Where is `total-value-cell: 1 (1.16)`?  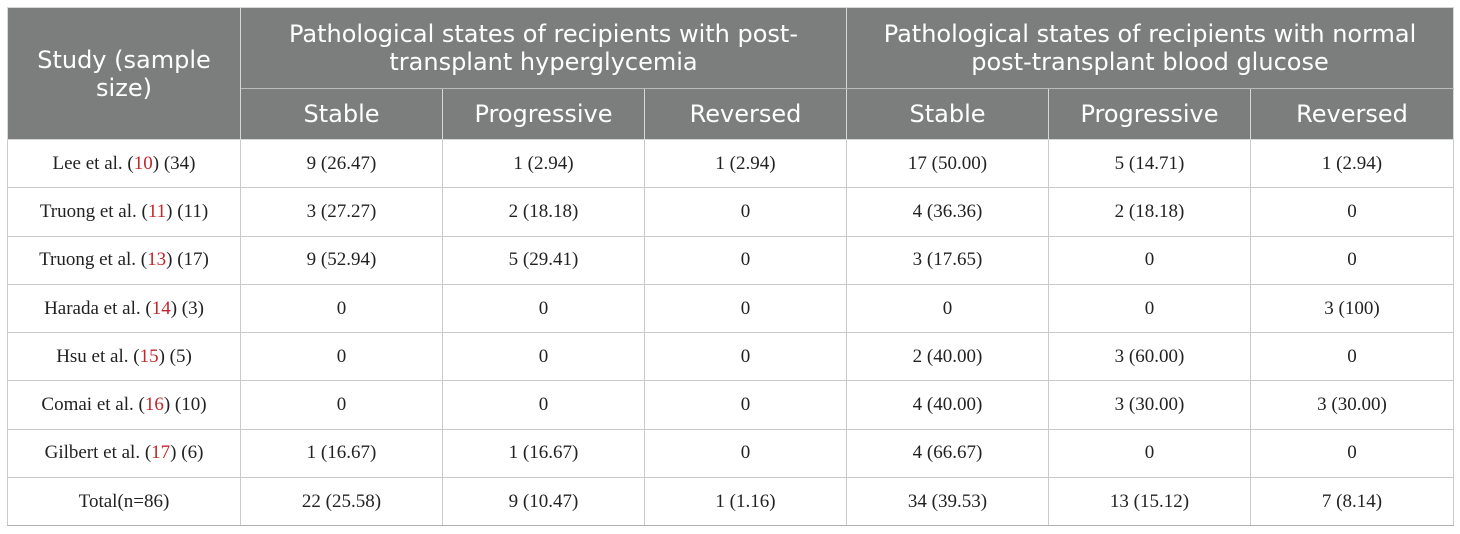
total-value-cell: 1 (1.16) is located at coordinates (745, 502).